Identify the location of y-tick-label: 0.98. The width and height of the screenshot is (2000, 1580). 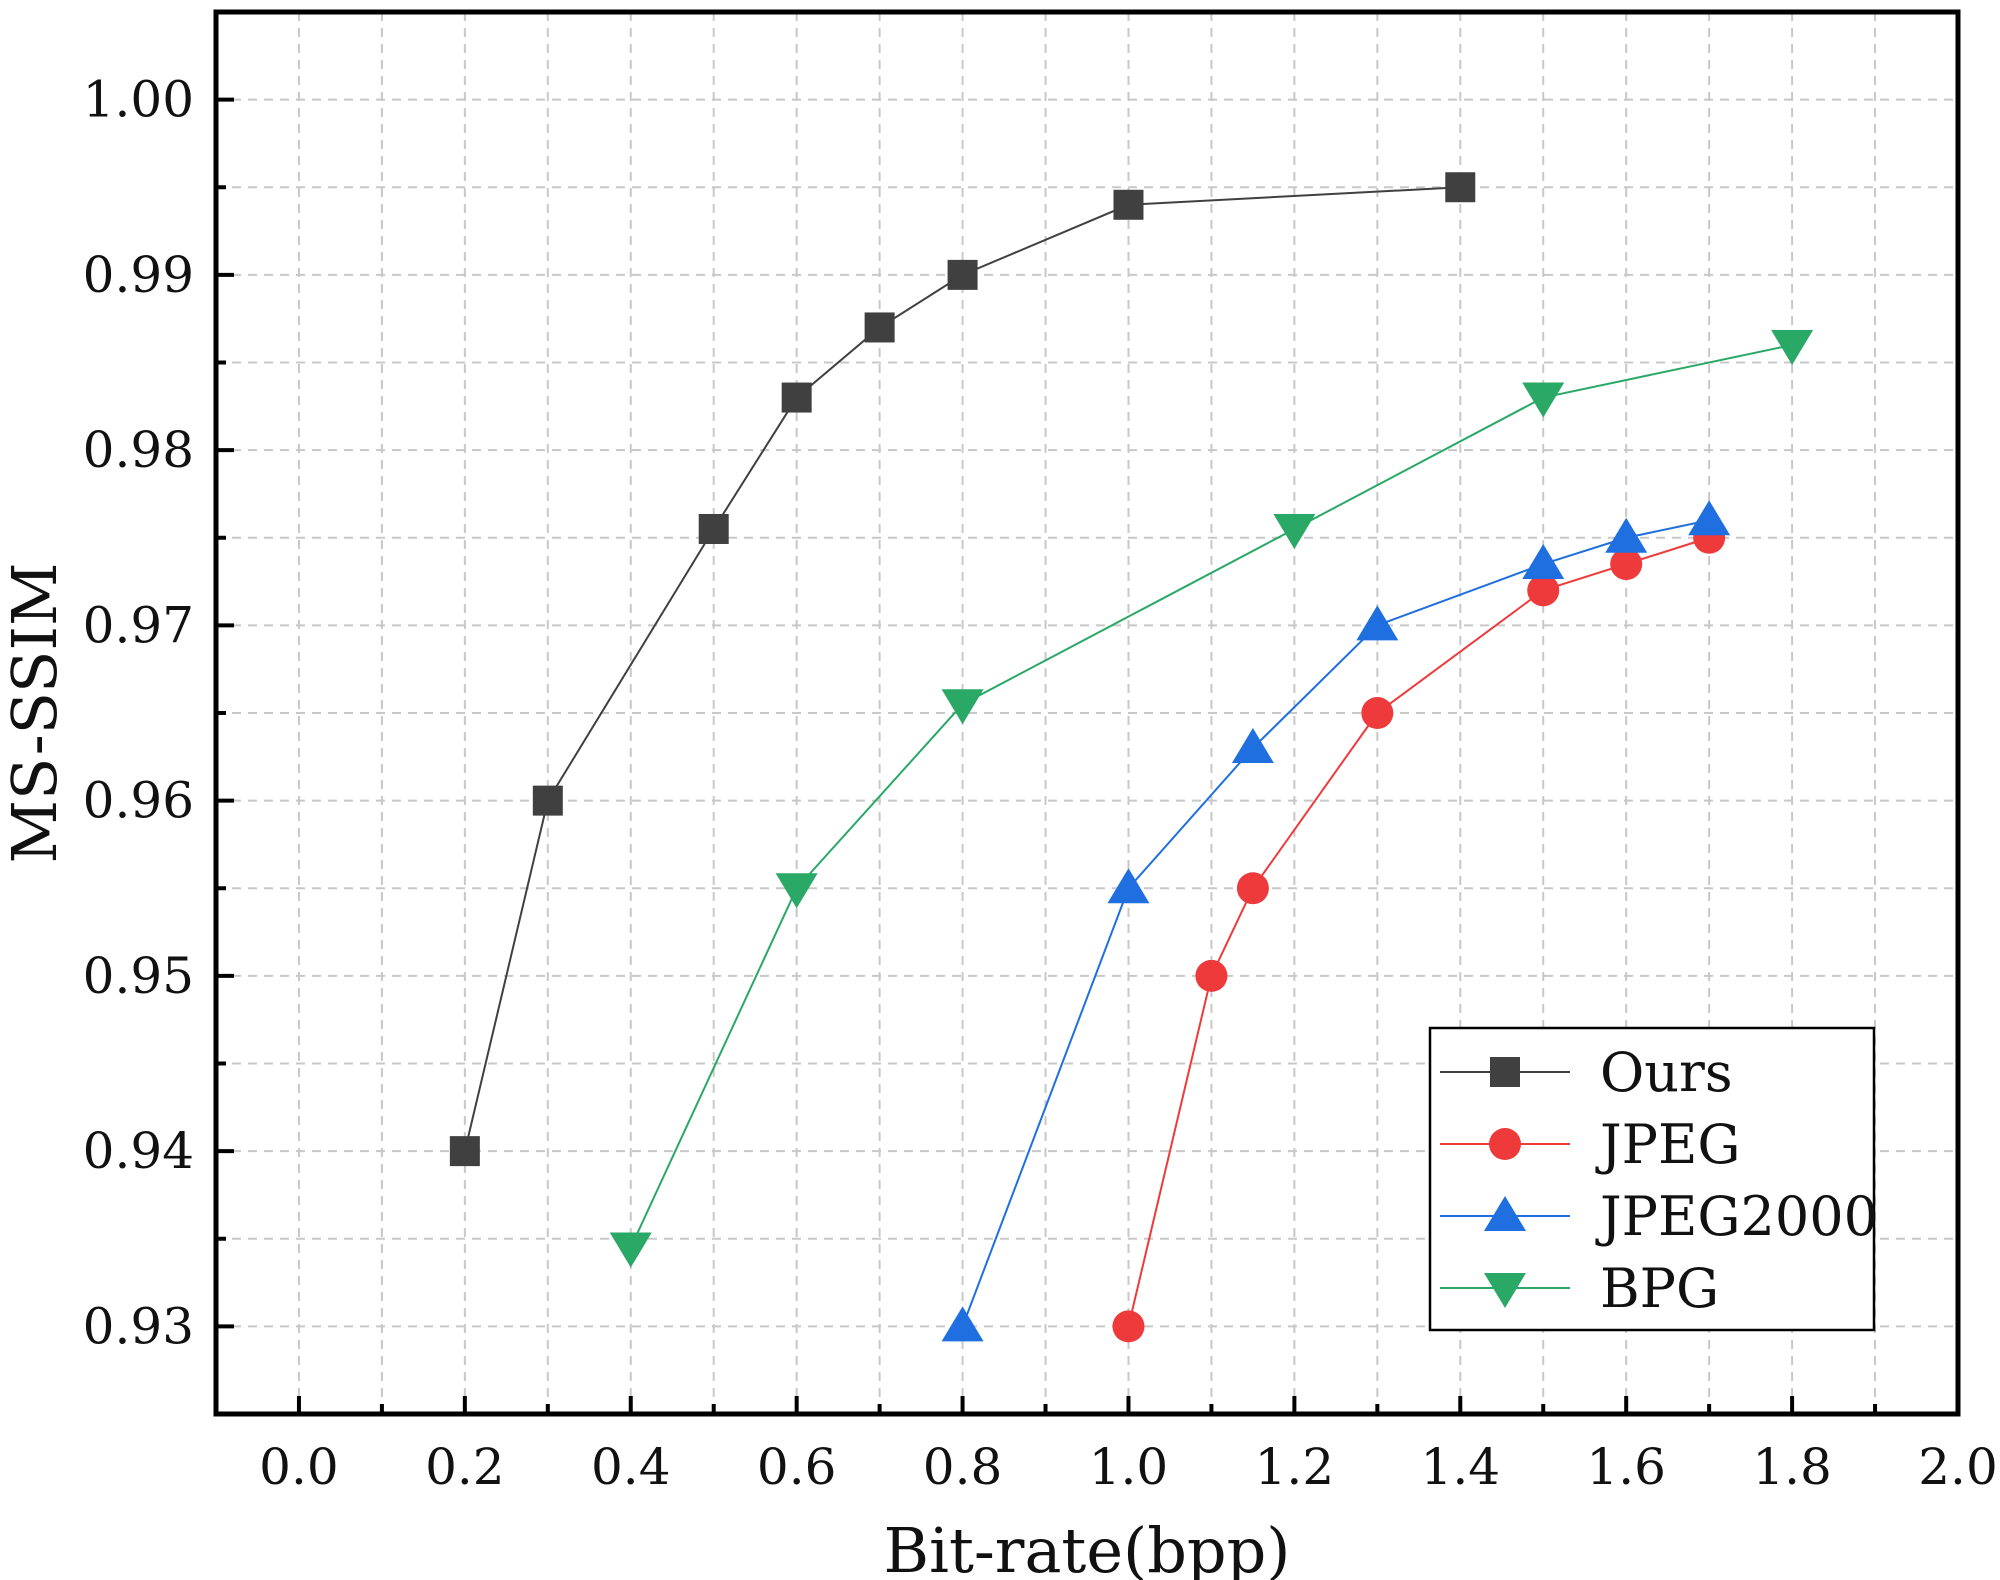
(138, 450).